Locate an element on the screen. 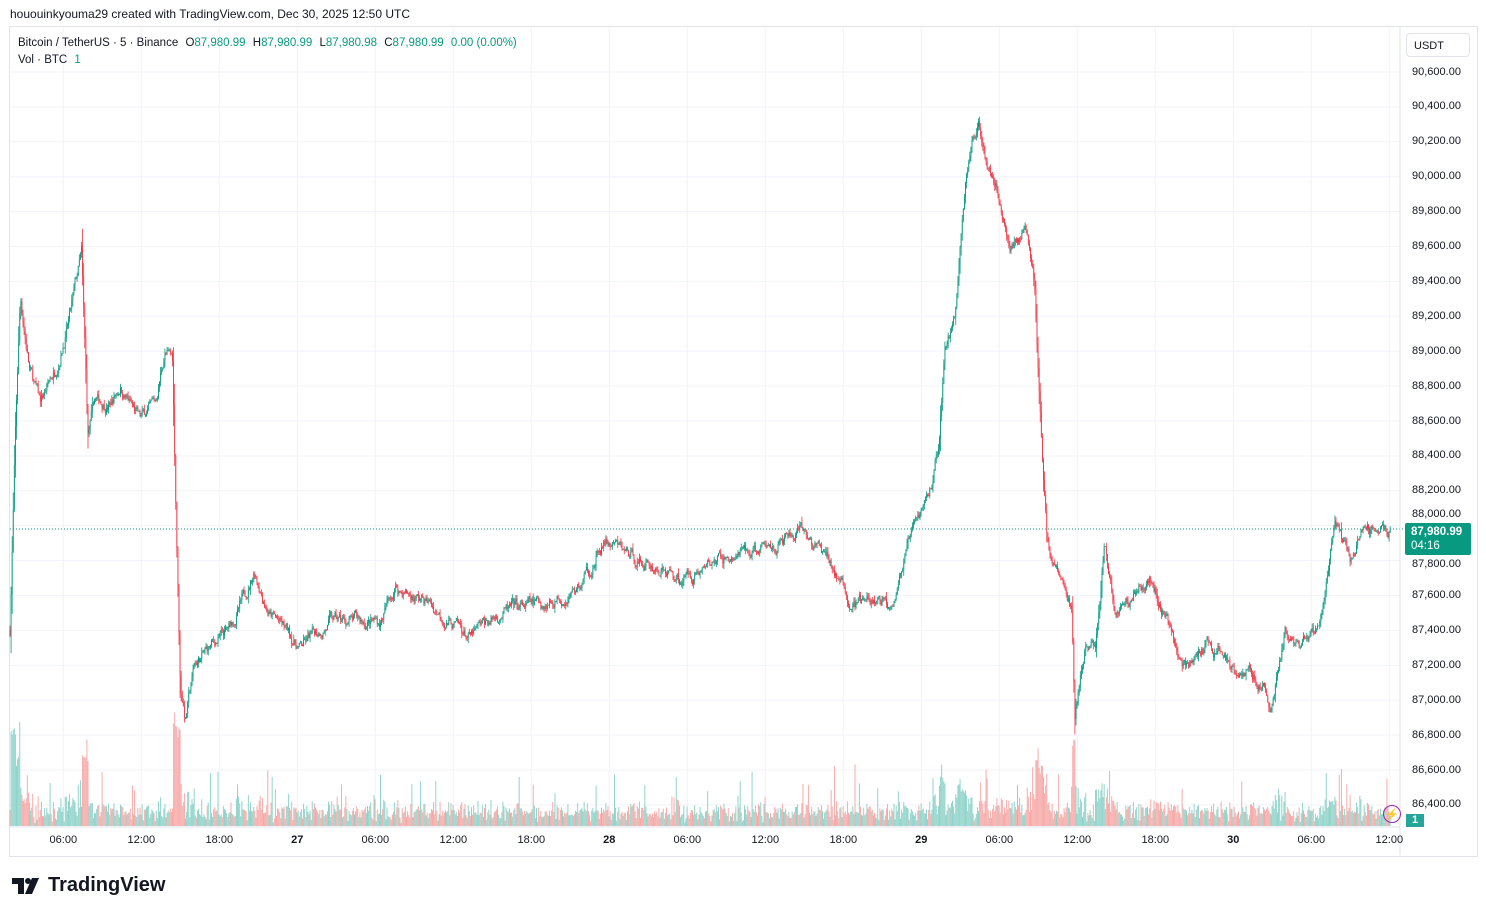 The height and width of the screenshot is (915, 1486). volume-label: Vol · BTC is located at coordinates (43, 60).